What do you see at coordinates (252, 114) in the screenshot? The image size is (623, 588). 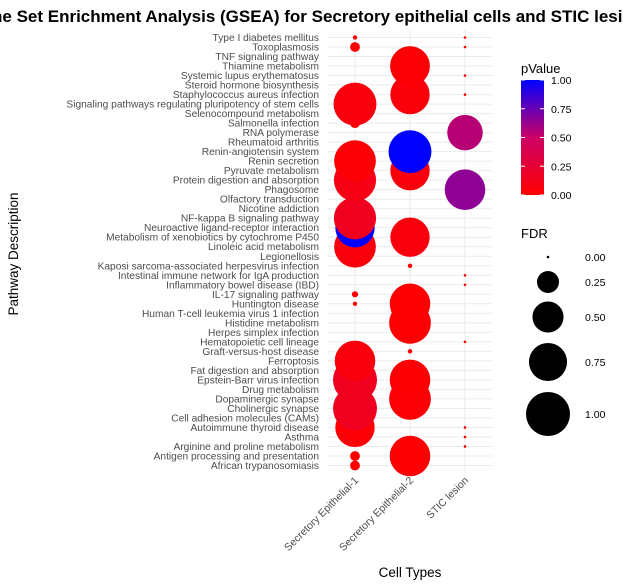 I see `y-tick-label: Selenocompound metabolism` at bounding box center [252, 114].